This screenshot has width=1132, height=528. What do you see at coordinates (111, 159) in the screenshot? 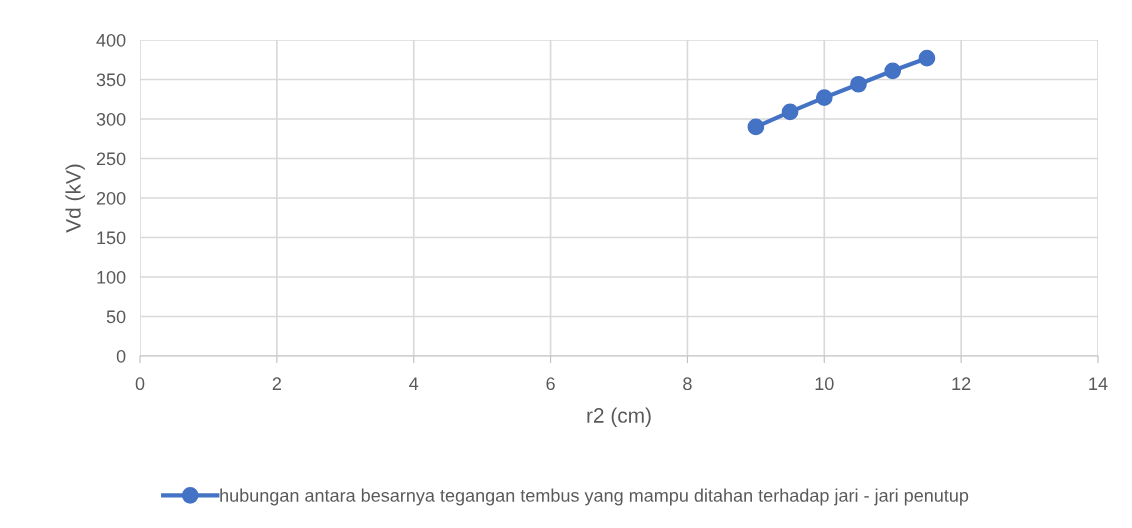
I see `y-tick-label: 250` at bounding box center [111, 159].